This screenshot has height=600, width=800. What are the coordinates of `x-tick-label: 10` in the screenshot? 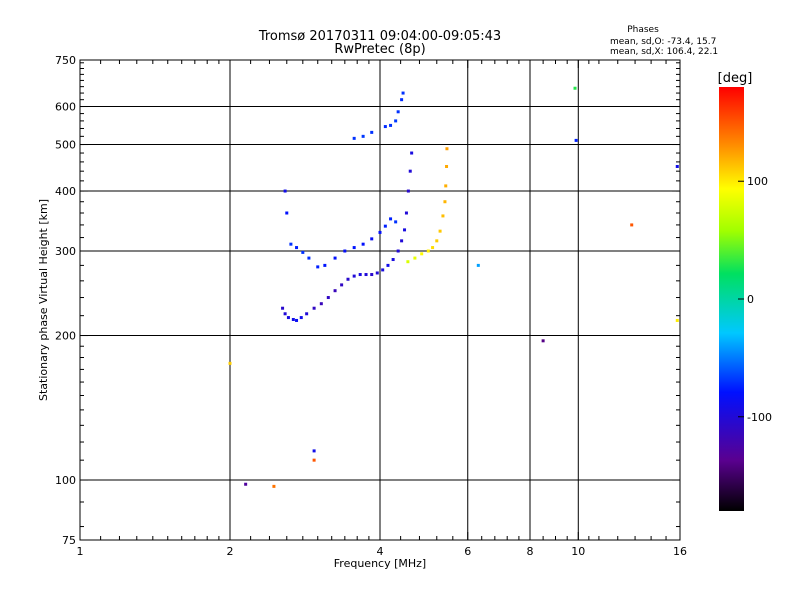 It's located at (578, 551).